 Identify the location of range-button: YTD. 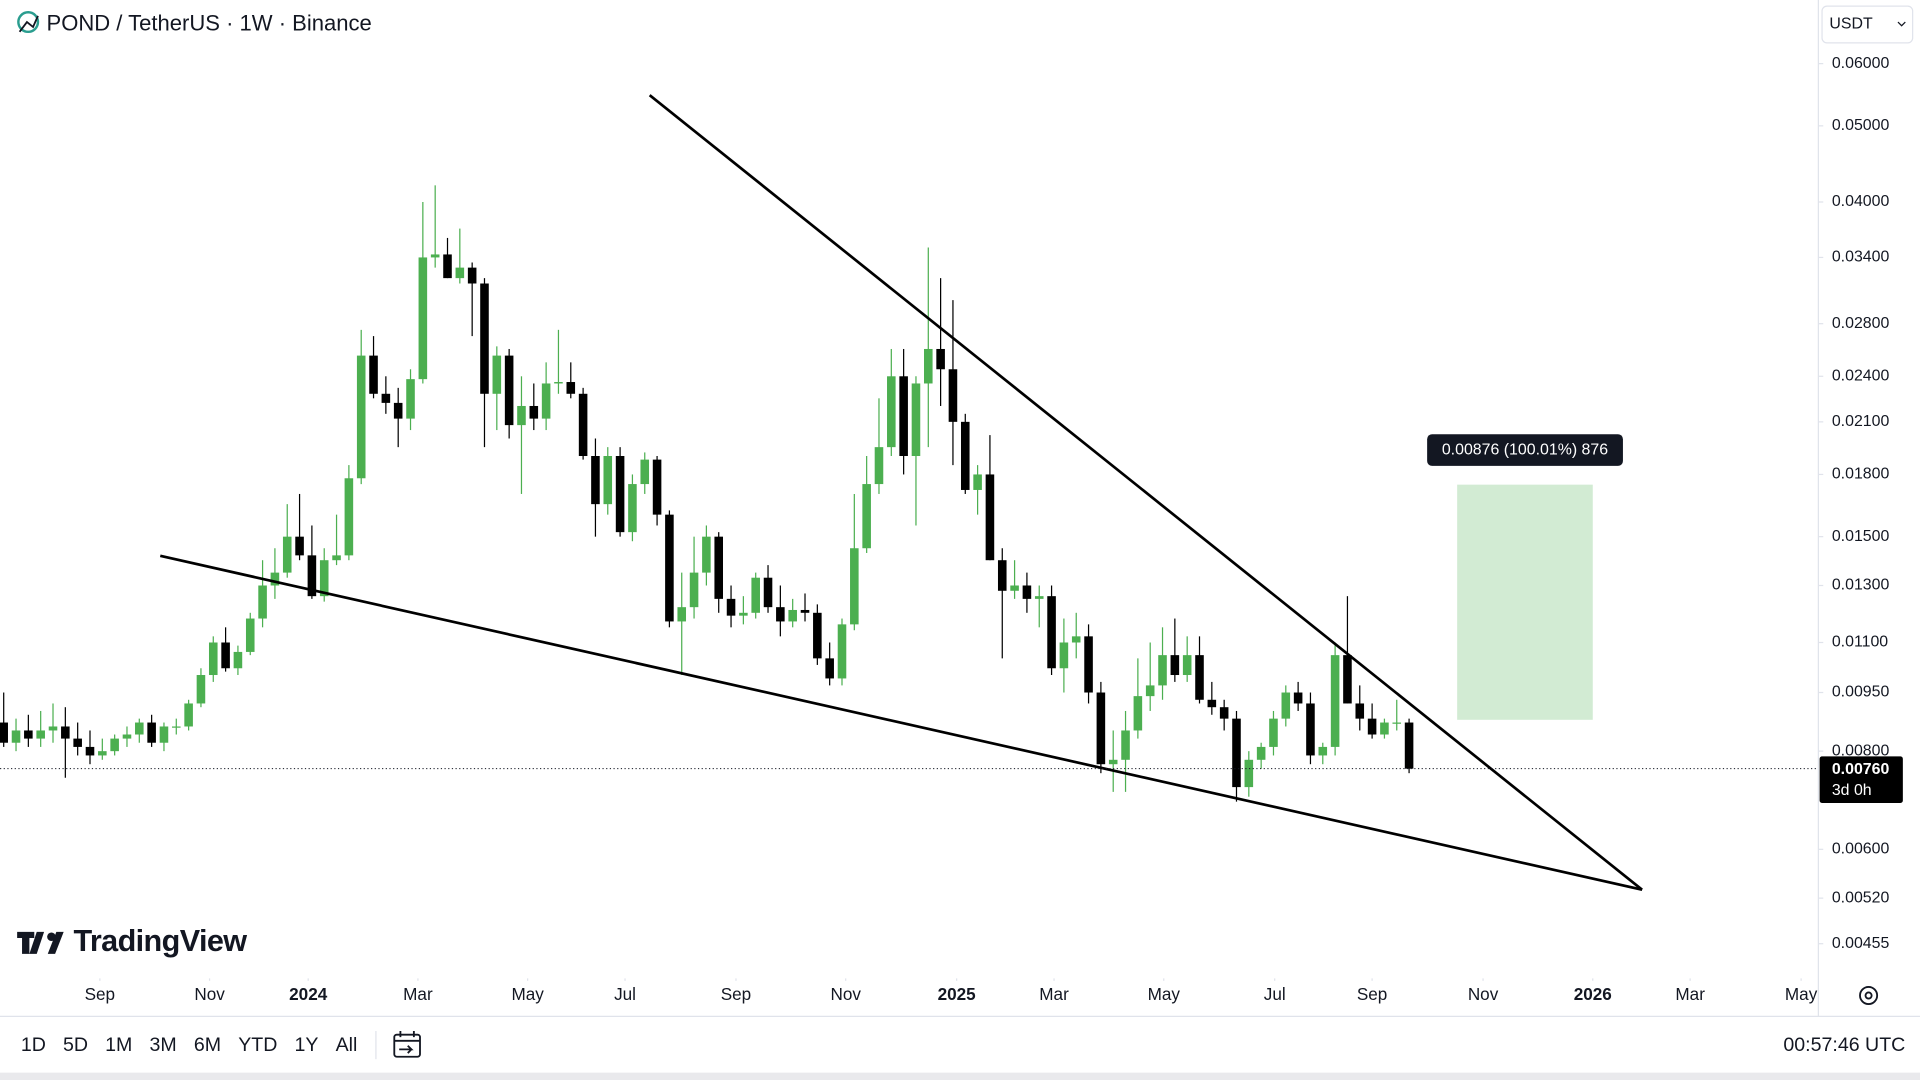
(257, 1045).